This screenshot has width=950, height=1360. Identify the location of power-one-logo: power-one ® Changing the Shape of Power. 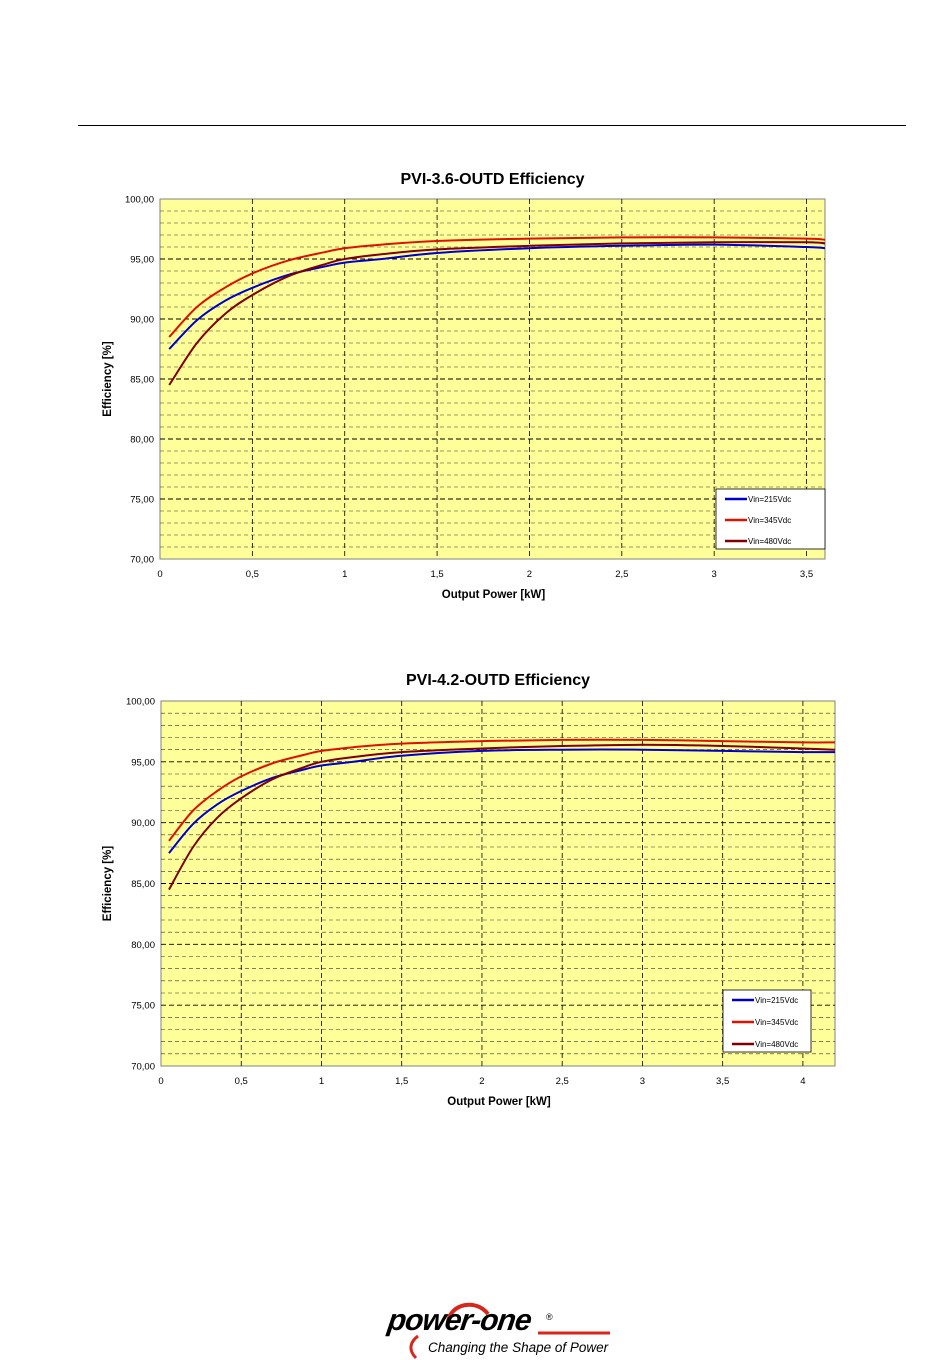
(501, 1330).